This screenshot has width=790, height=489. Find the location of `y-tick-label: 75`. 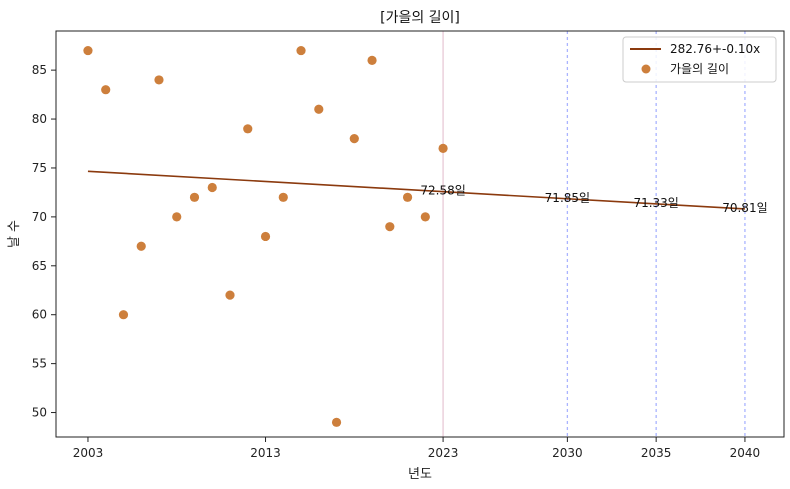

y-tick-label: 75 is located at coordinates (39, 168).